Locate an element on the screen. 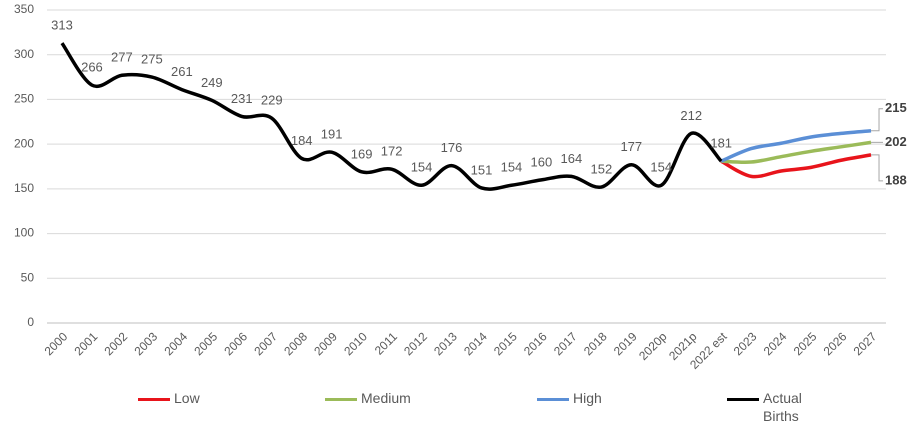  legend-item: Actual Births is located at coordinates (775, 407).